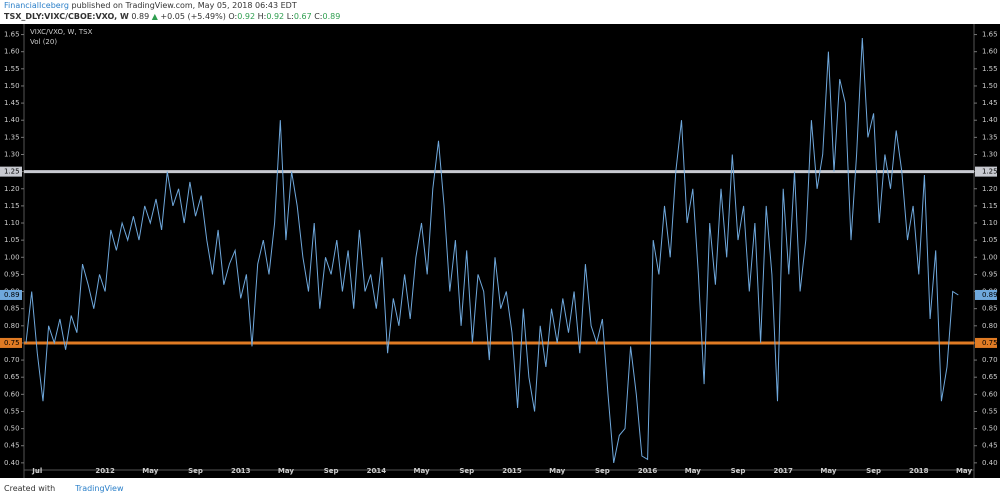 This screenshot has height=498, width=1000. I want to click on symbol: TSX_DLY:VIXC/CBOE:VXO, W, so click(66, 16).